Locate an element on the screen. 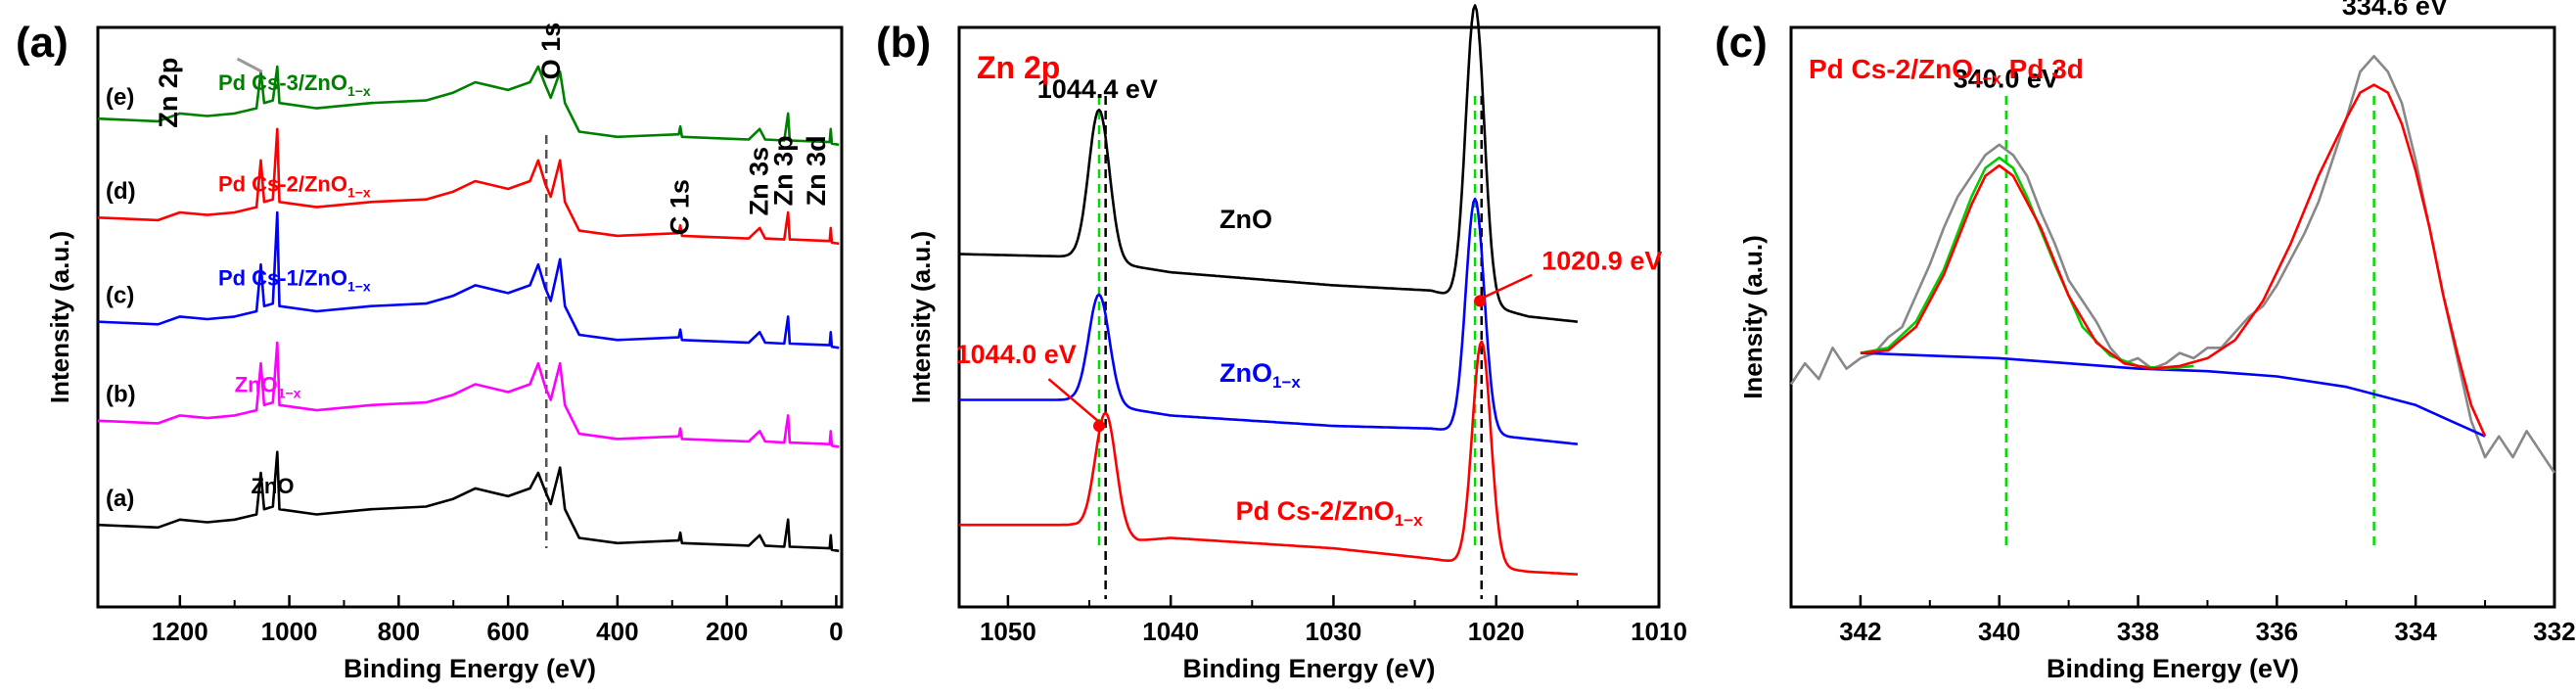 The height and width of the screenshot is (697, 2576). panel-b-series-label-1: ZnO1−x is located at coordinates (1260, 375).